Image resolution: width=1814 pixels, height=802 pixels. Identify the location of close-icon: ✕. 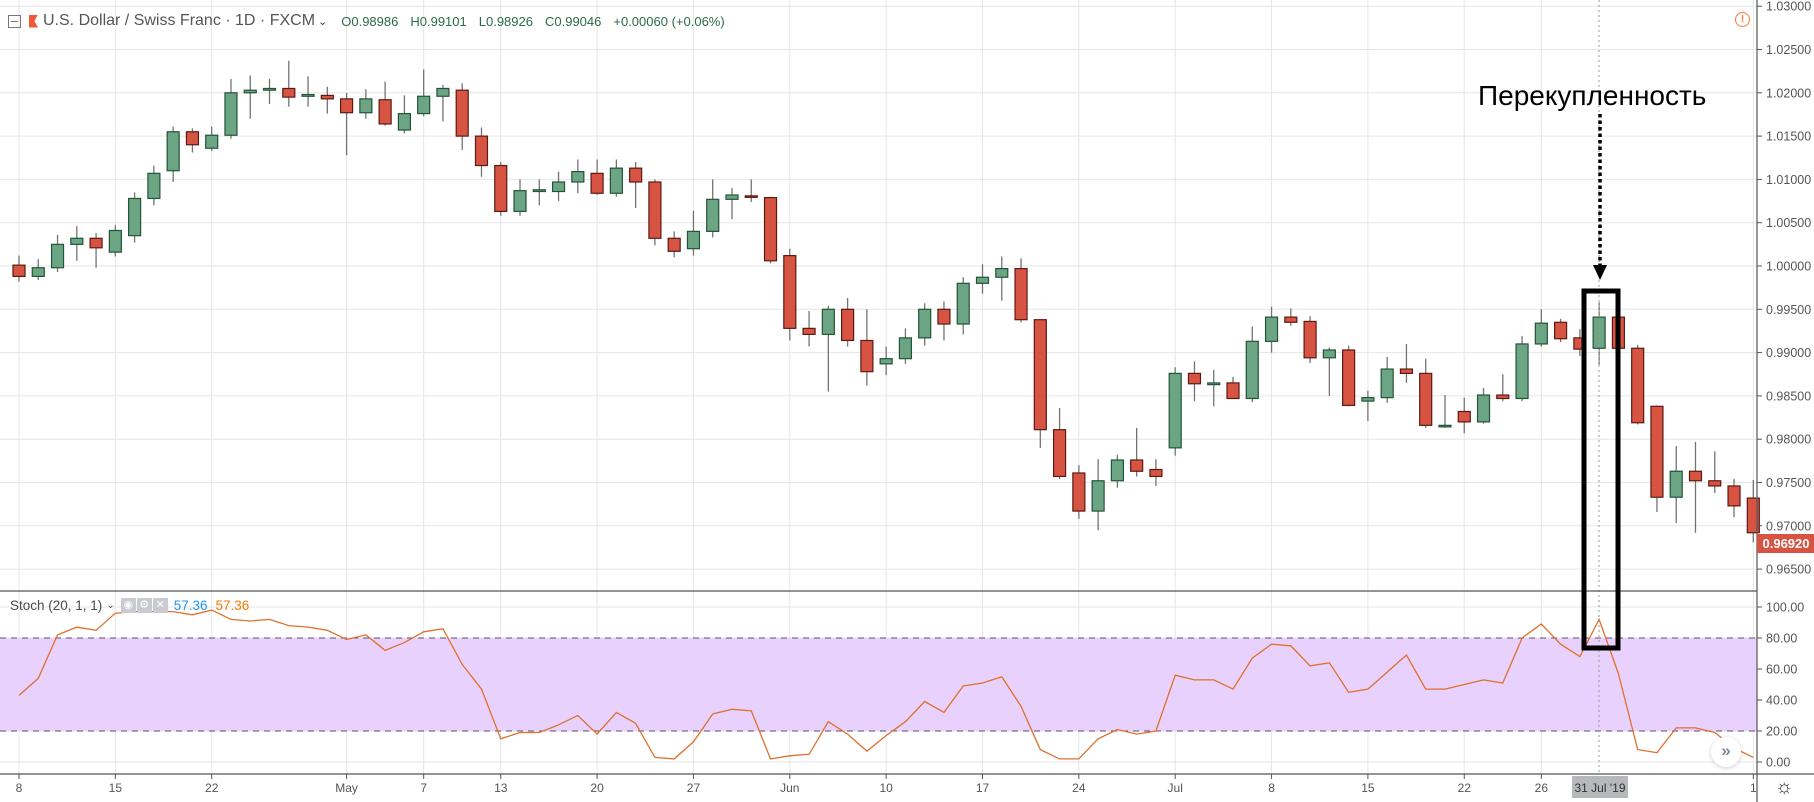
(160, 605).